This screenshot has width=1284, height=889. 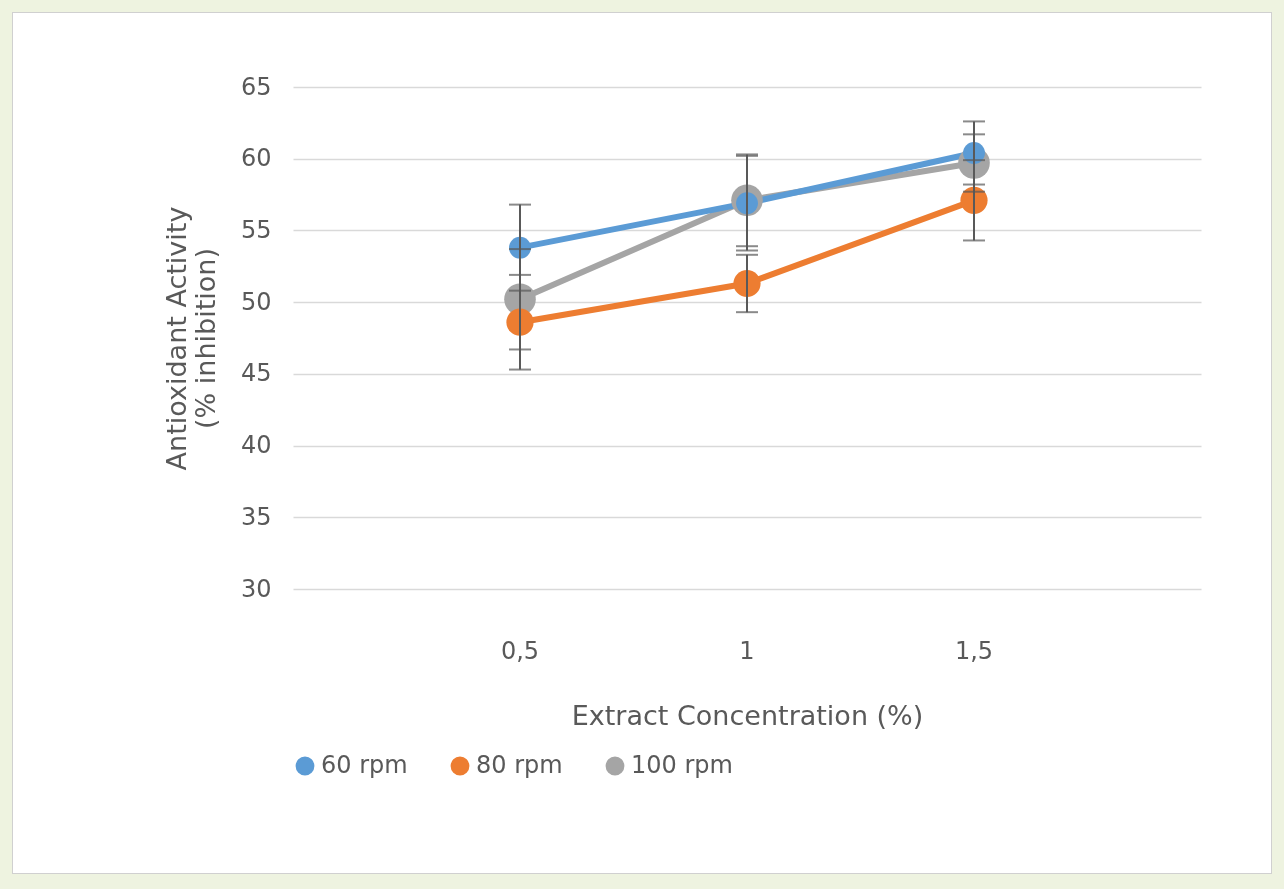 I want to click on y-tick-label: 40, so click(x=256, y=445).